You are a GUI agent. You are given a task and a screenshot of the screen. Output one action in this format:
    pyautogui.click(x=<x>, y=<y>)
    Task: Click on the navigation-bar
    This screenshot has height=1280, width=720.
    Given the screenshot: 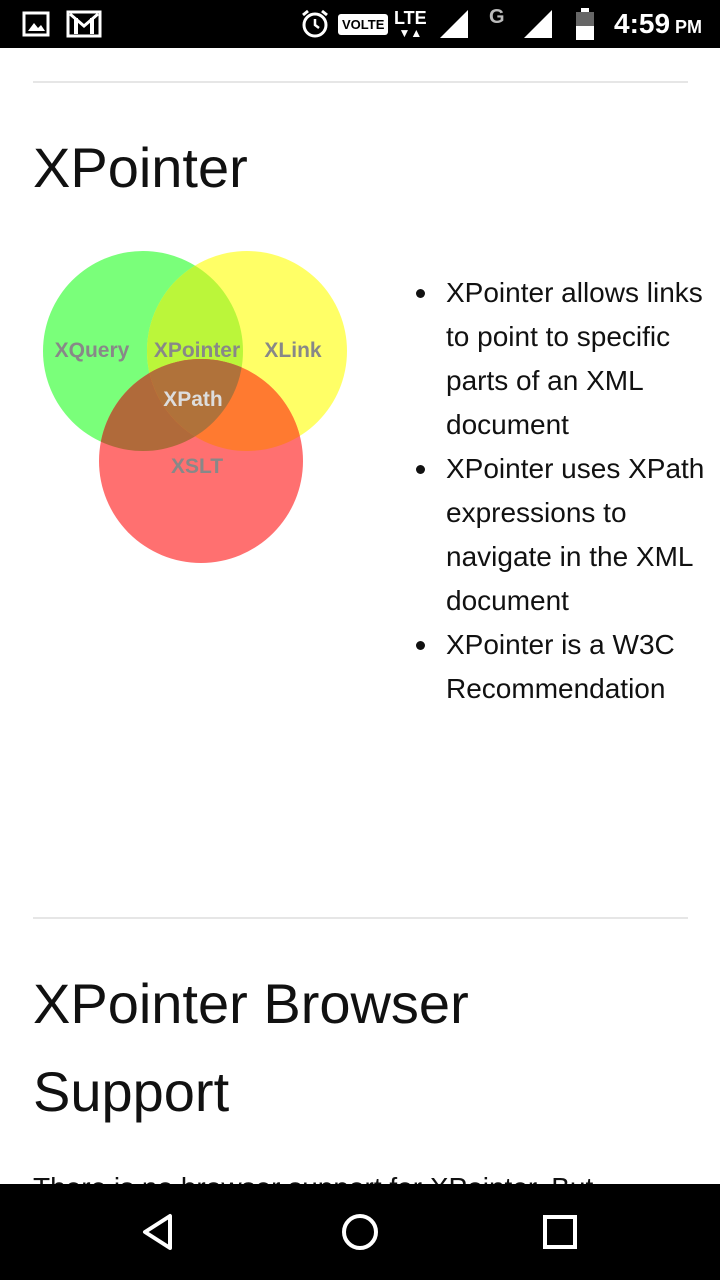 What is the action you would take?
    pyautogui.click(x=360, y=1232)
    